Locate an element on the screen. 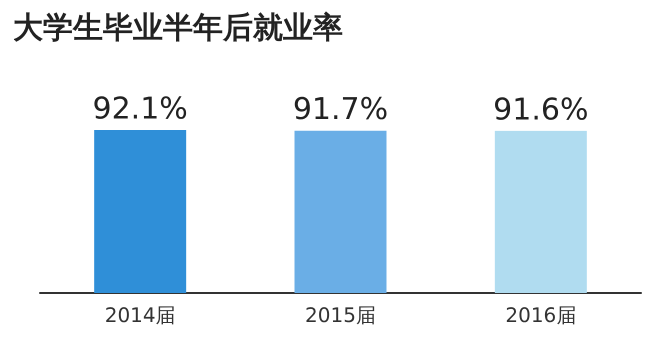 The width and height of the screenshot is (661, 348). data-label: 92.1% is located at coordinates (140, 108).